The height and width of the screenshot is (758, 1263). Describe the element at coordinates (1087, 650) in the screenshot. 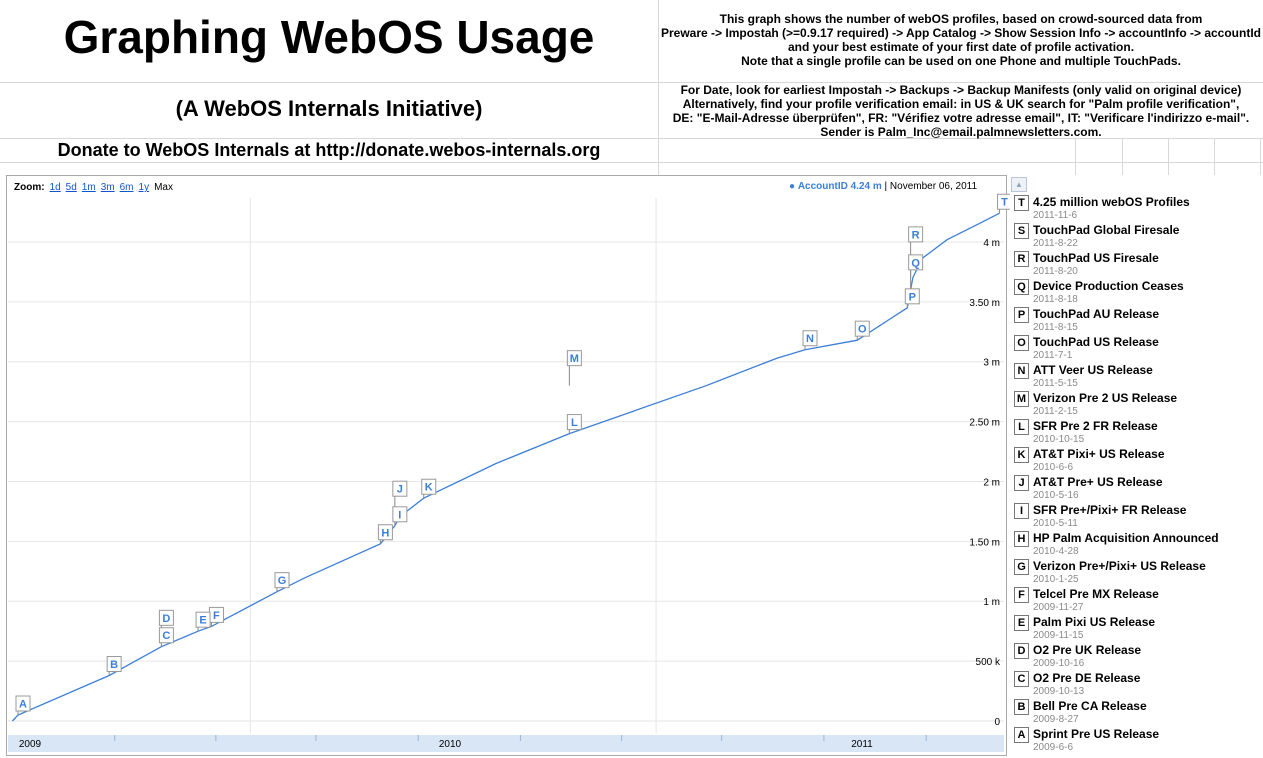

I see `annotation-title: O2 Pre UK Release` at that location.